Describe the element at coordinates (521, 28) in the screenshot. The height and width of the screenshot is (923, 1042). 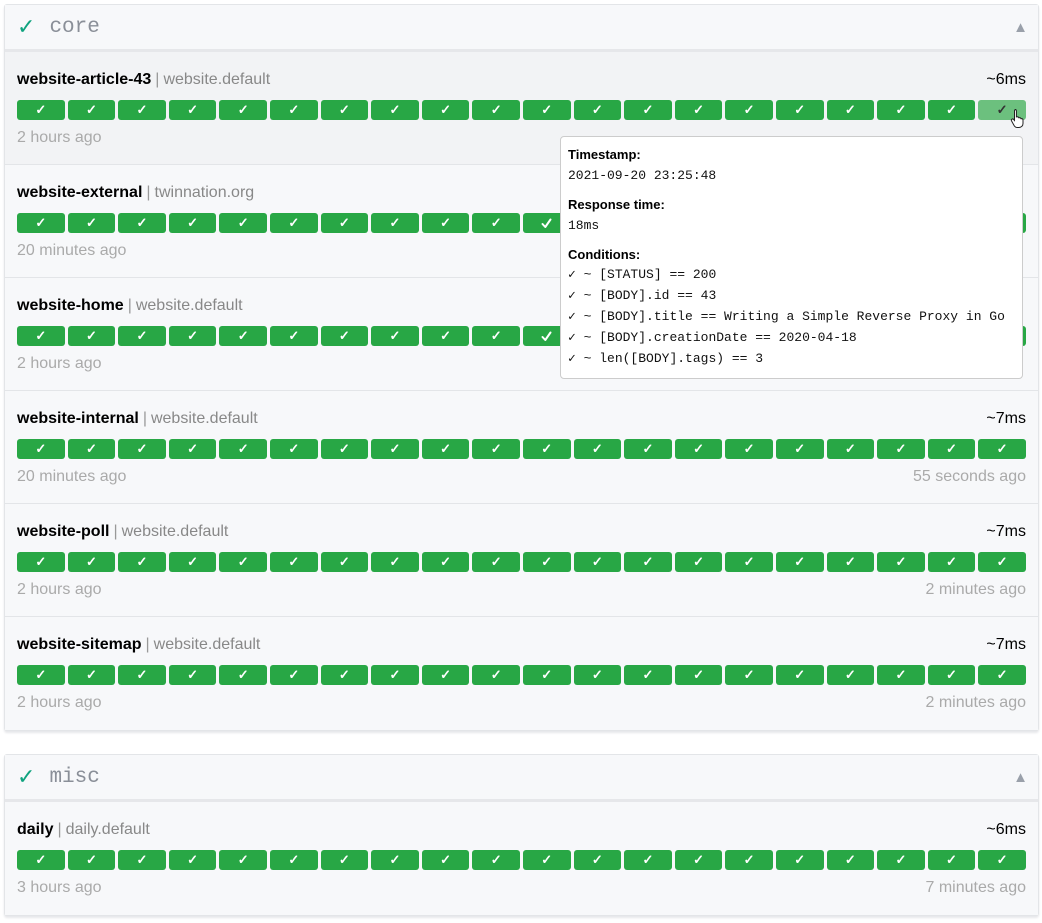
I see `group-header: ✓ core ▲` at that location.